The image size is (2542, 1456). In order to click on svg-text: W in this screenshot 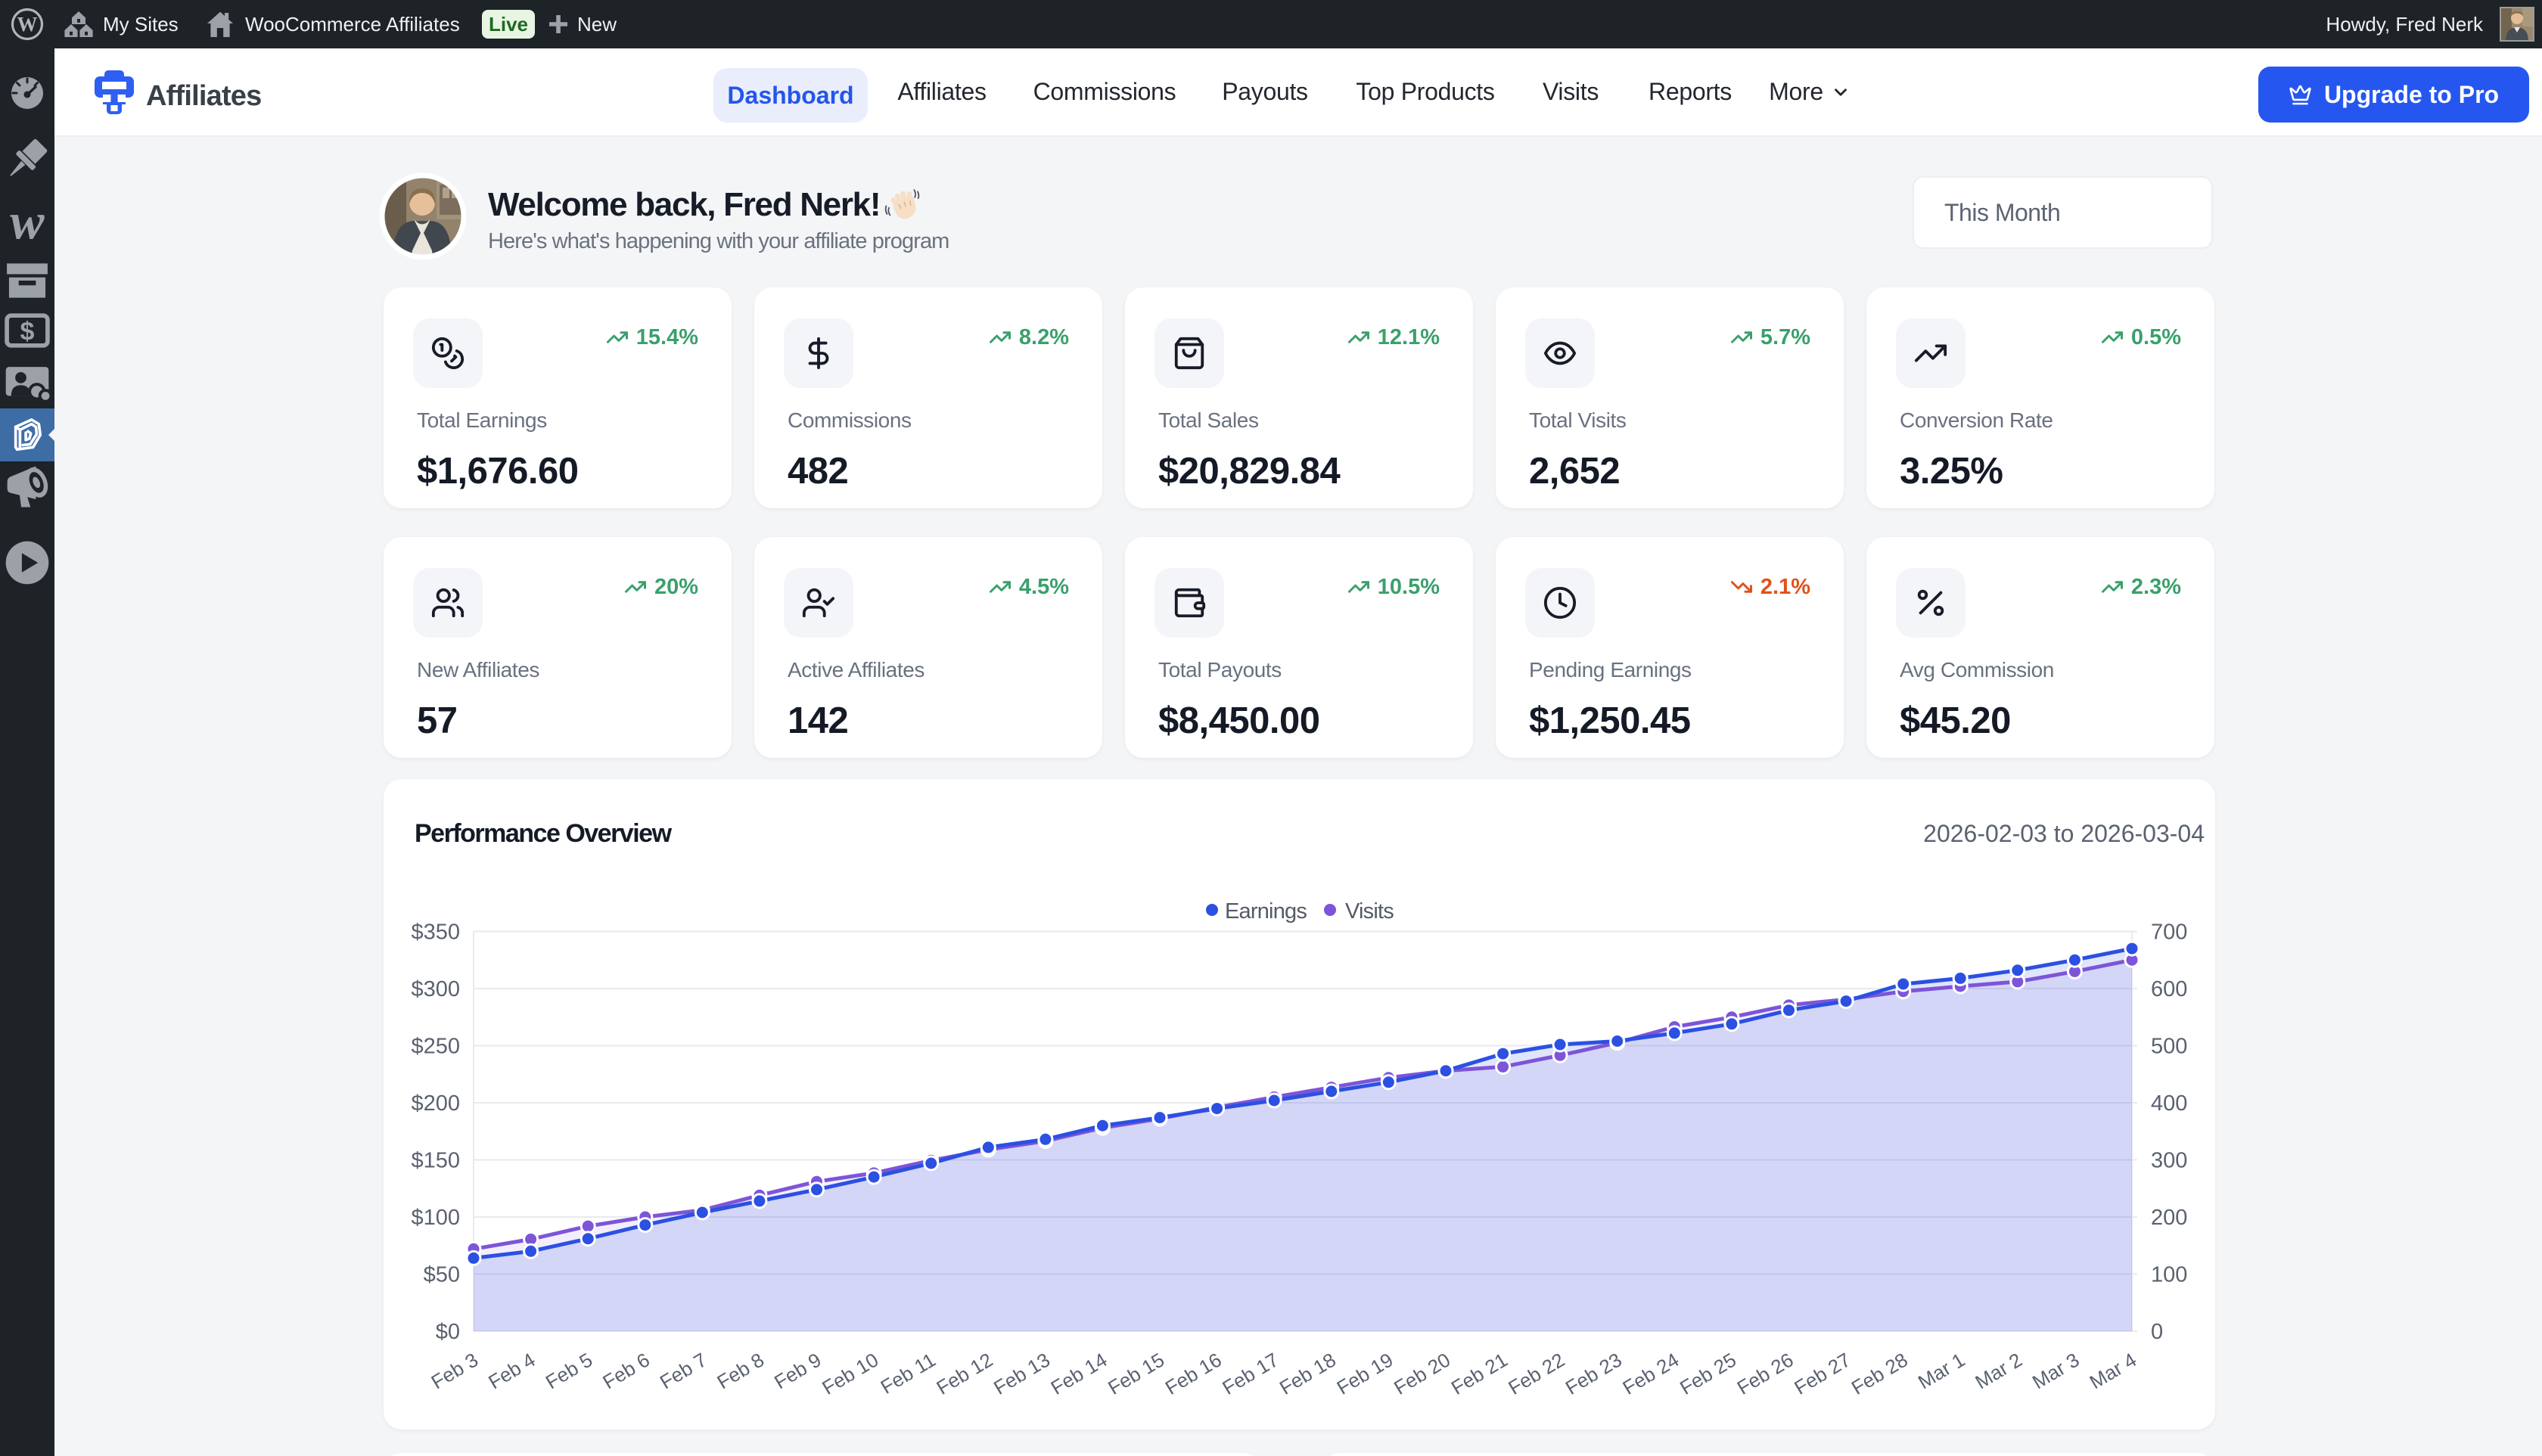, I will do `click(27, 24)`.